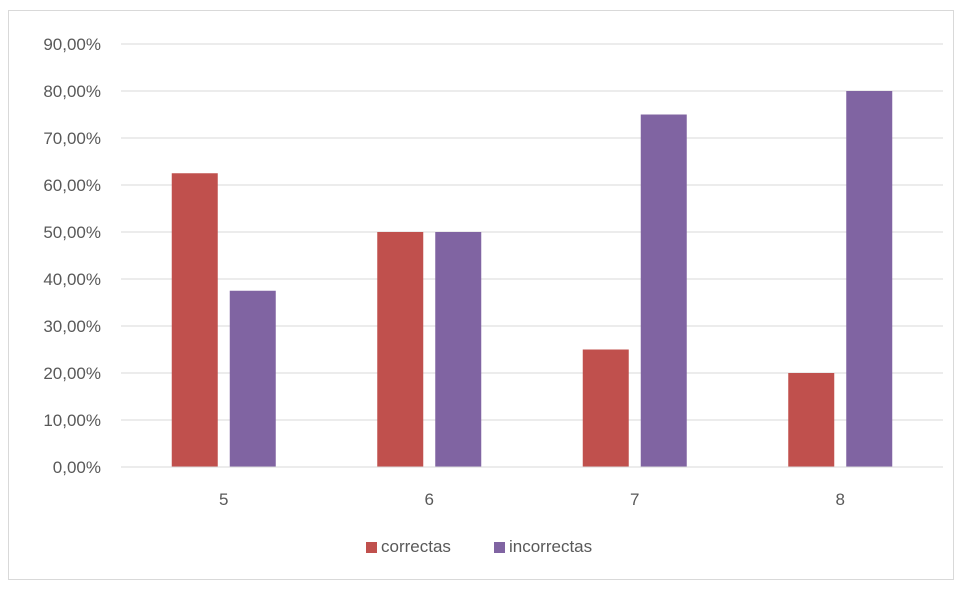  What do you see at coordinates (72, 279) in the screenshot?
I see `y-tick-label: 40,00%` at bounding box center [72, 279].